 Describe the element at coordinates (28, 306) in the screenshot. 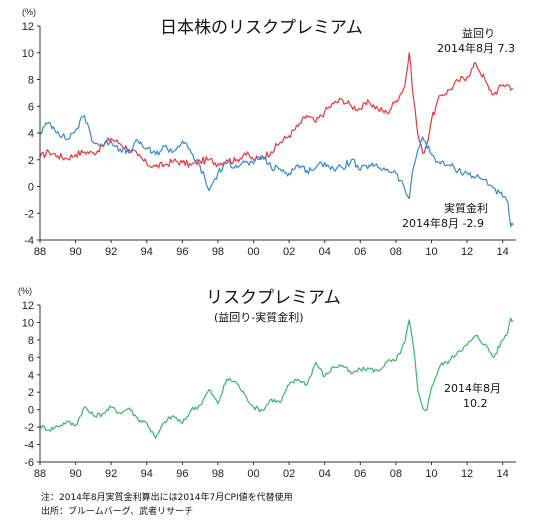

I see `chart2-y-tick-label: 12` at that location.